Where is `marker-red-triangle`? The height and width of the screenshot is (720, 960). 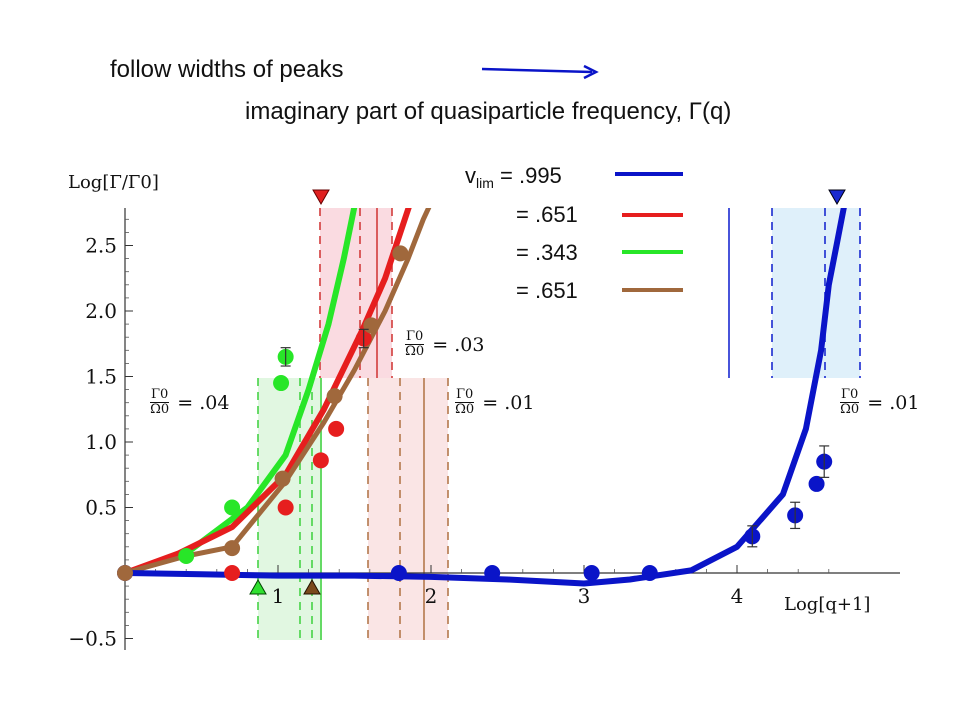
marker-red-triangle is located at coordinates (321, 197).